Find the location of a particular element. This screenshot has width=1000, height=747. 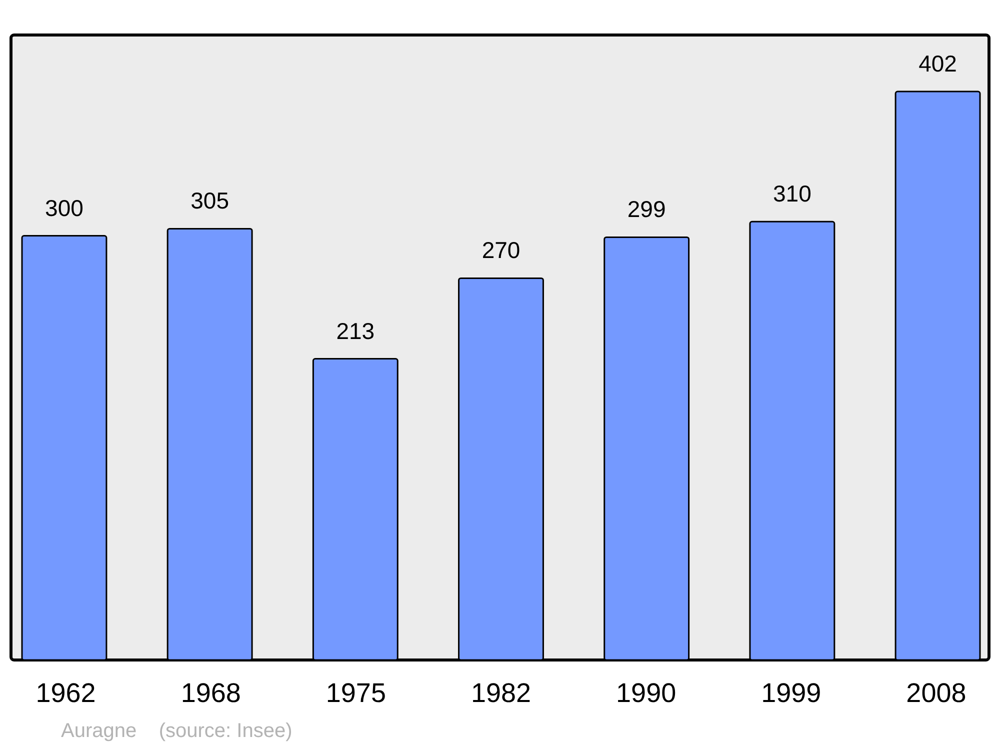

x-tick-label: 1962 is located at coordinates (66, 693).